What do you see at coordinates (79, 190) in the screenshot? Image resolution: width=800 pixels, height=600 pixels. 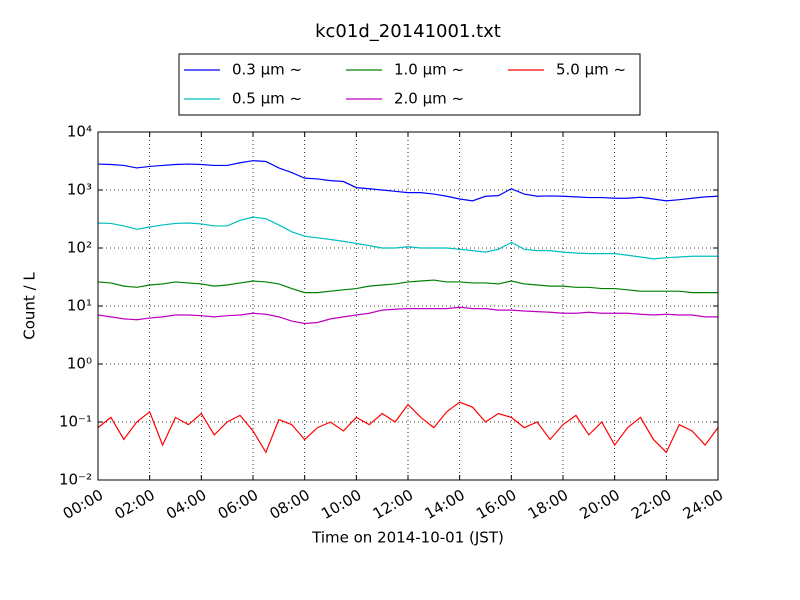 I see `y-tick-label: 10³` at bounding box center [79, 190].